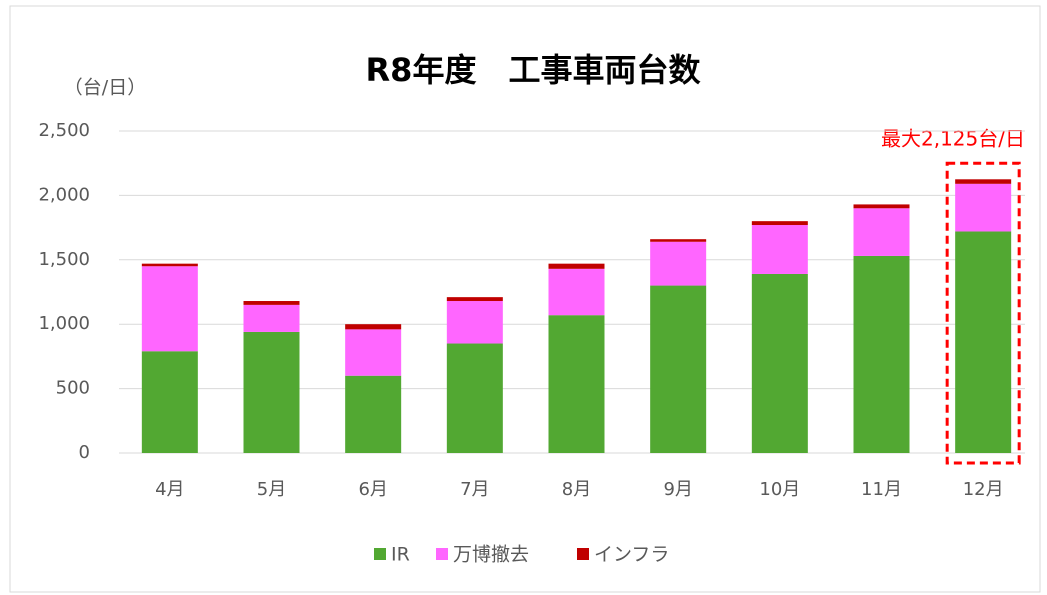 The height and width of the screenshot is (595, 1047). Describe the element at coordinates (169, 489) in the screenshot. I see `x-tick-label: 4月` at that location.